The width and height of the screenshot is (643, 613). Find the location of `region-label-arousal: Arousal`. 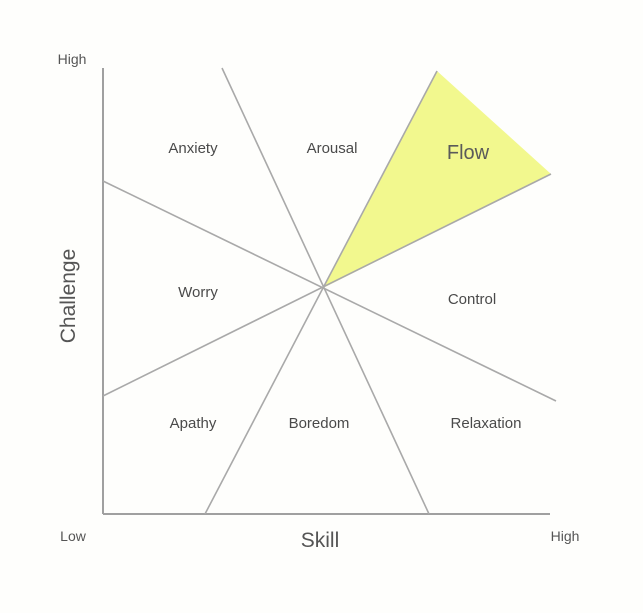

region-label-arousal: Arousal is located at coordinates (332, 148).